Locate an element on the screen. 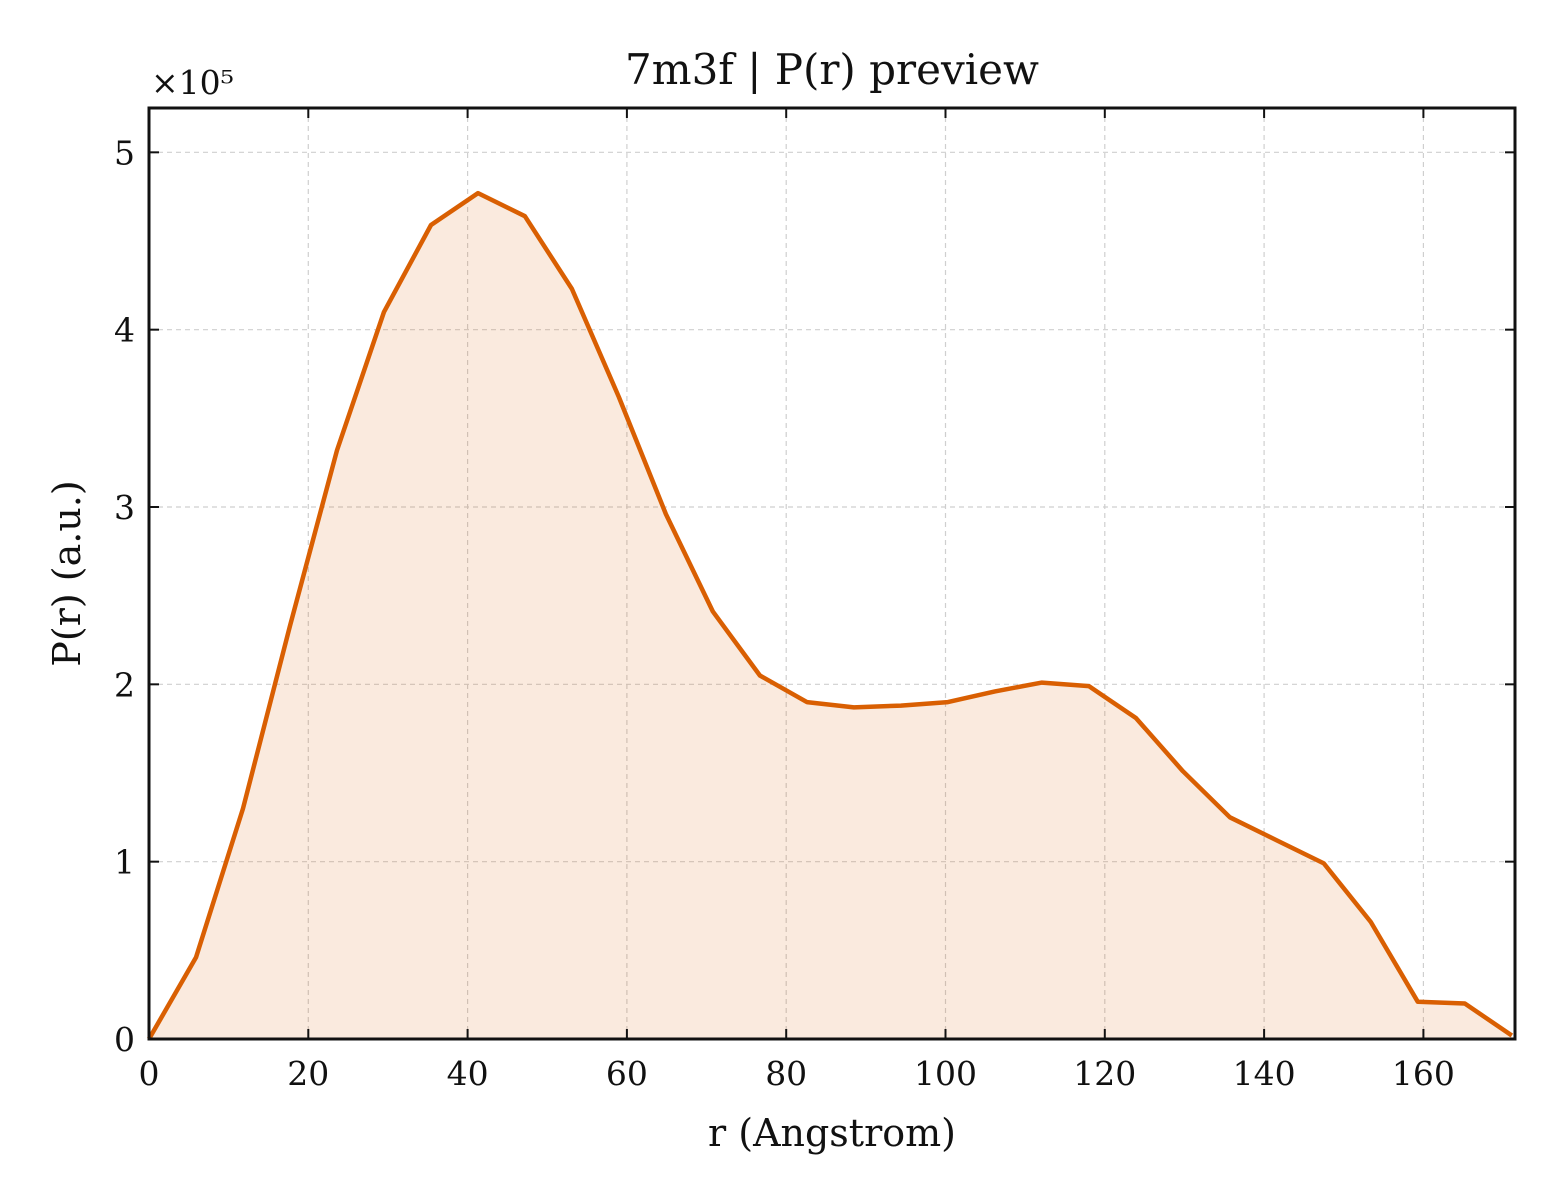  chart-title: 7m3f | P(r) preview is located at coordinates (832, 69).